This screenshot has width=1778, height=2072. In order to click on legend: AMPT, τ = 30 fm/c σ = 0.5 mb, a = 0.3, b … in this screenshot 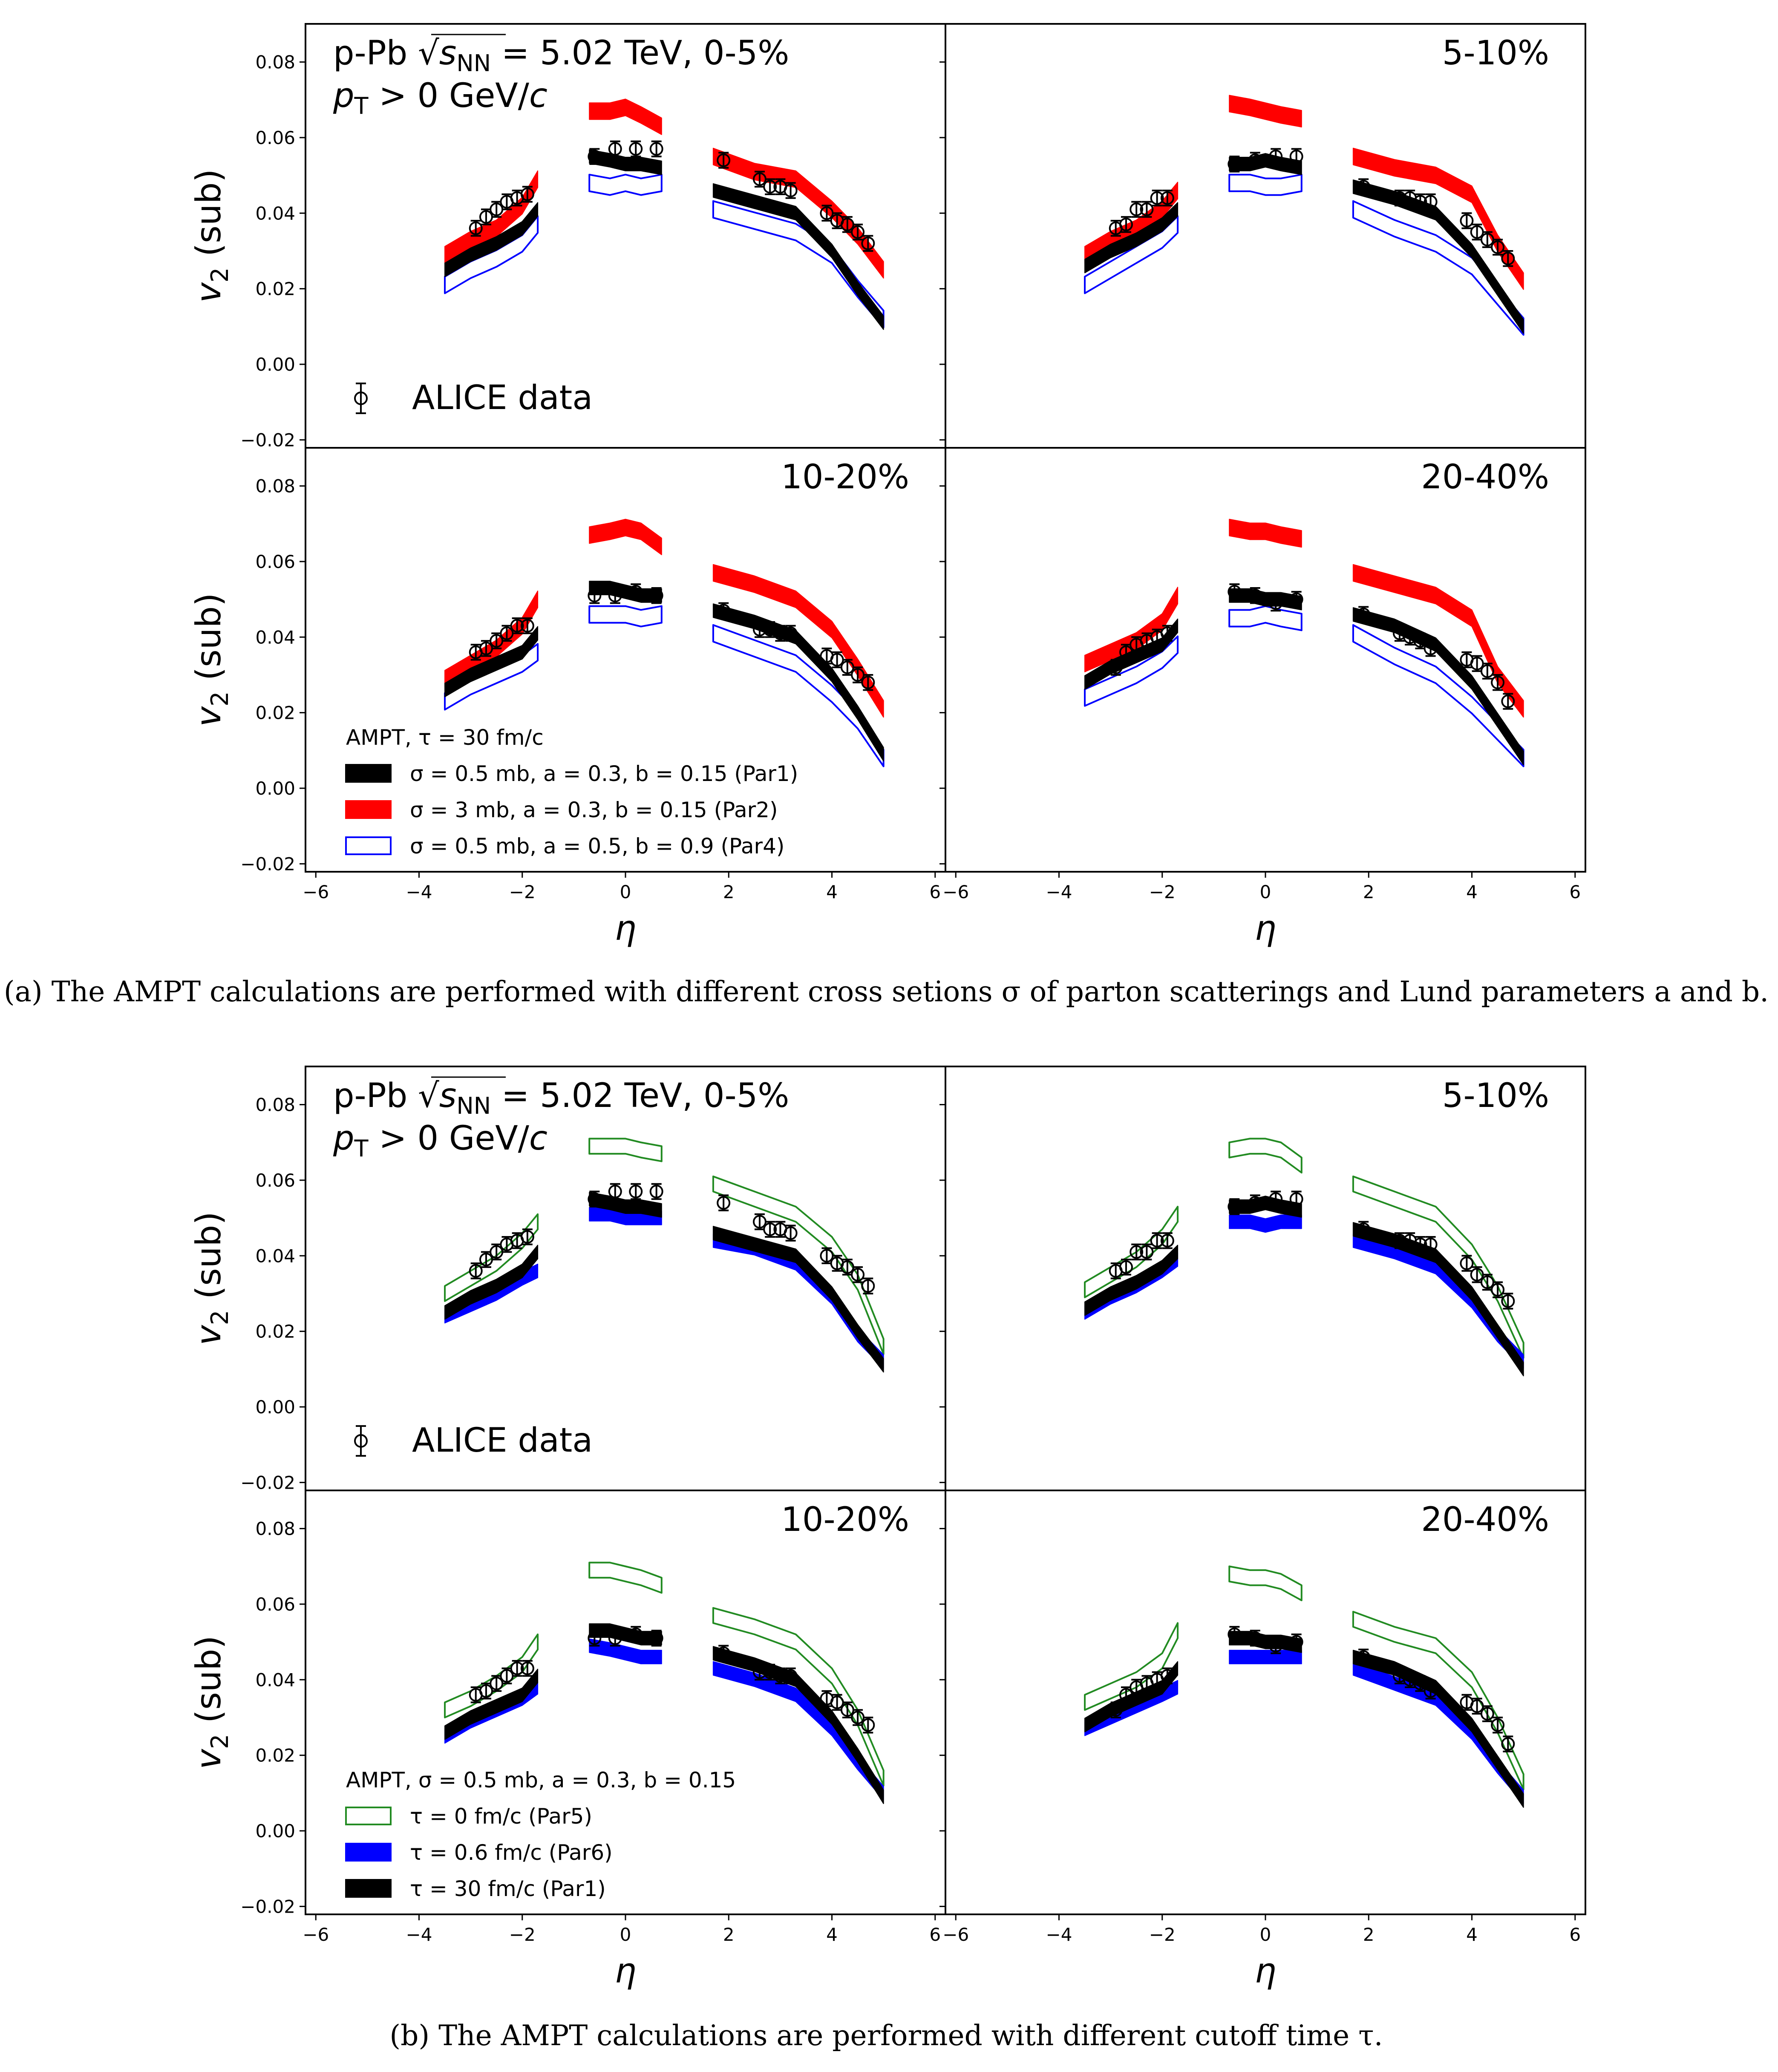, I will do `click(571, 792)`.